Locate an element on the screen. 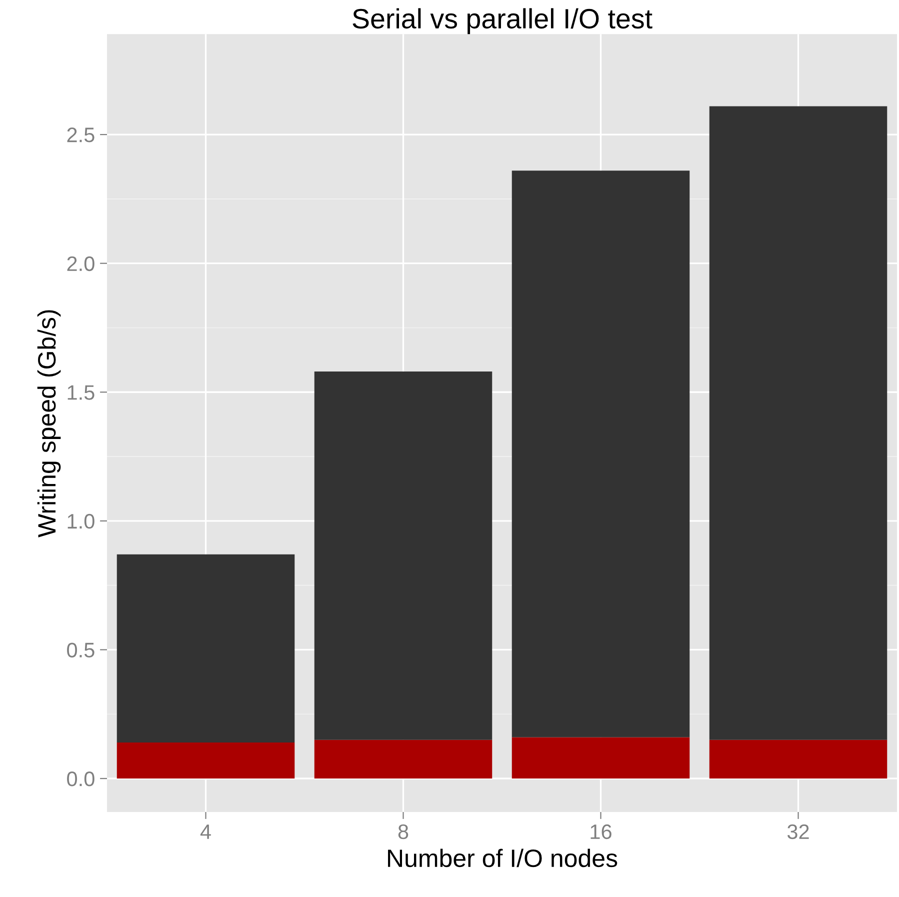  x-tick-label: 32 is located at coordinates (798, 832).